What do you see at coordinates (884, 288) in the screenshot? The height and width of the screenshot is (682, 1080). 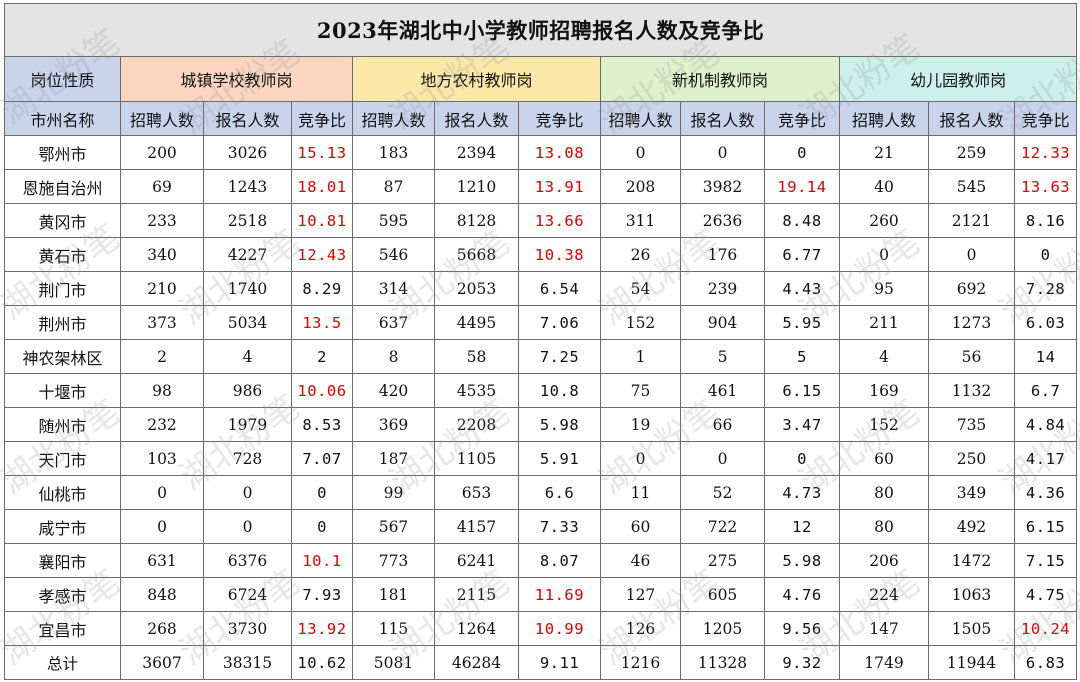 I see `recruit-count-cell: 95` at bounding box center [884, 288].